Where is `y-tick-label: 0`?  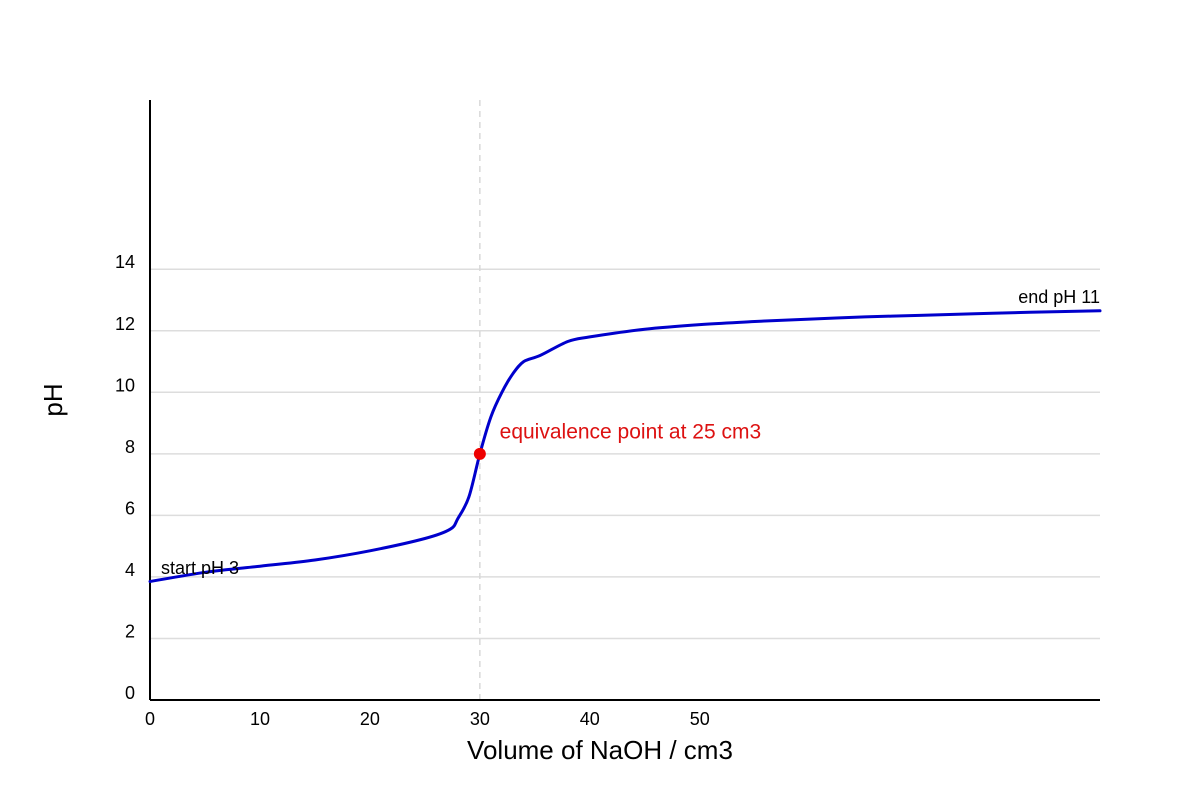
y-tick-label: 0 is located at coordinates (130, 693).